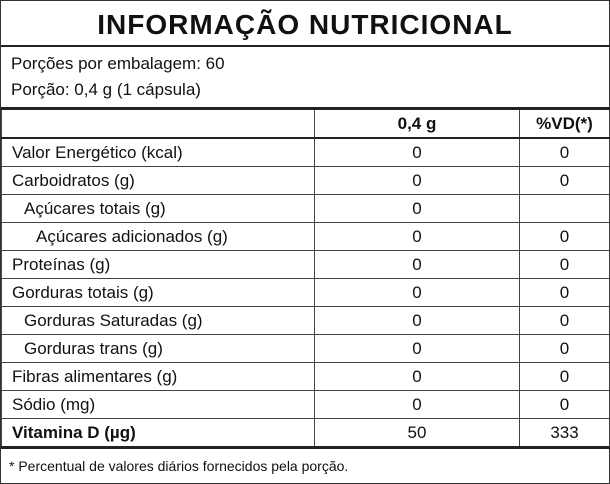 Image resolution: width=610 pixels, height=484 pixels. I want to click on nutrient-row: Fibras alimentares (g) 0 0, so click(305, 376).